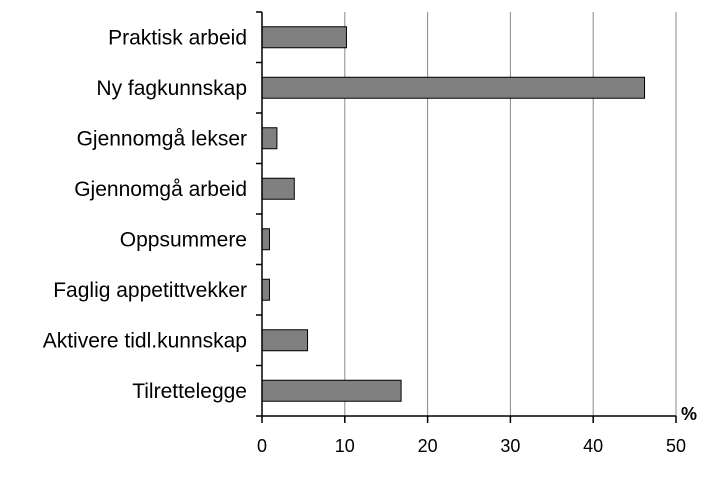  Describe the element at coordinates (162, 138) in the screenshot. I see `category-label: Gjennomgå lekser` at that location.